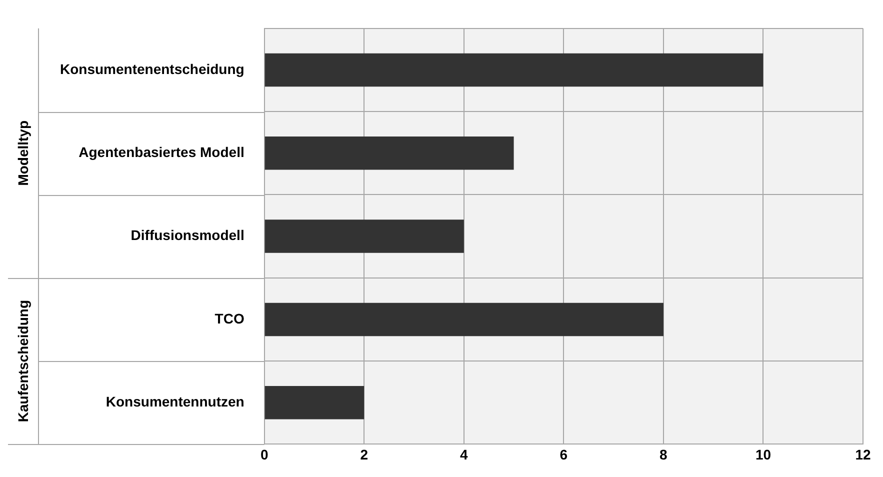 The image size is (883, 477). Describe the element at coordinates (22, 361) in the screenshot. I see `text: Kaufentscheidung` at that location.